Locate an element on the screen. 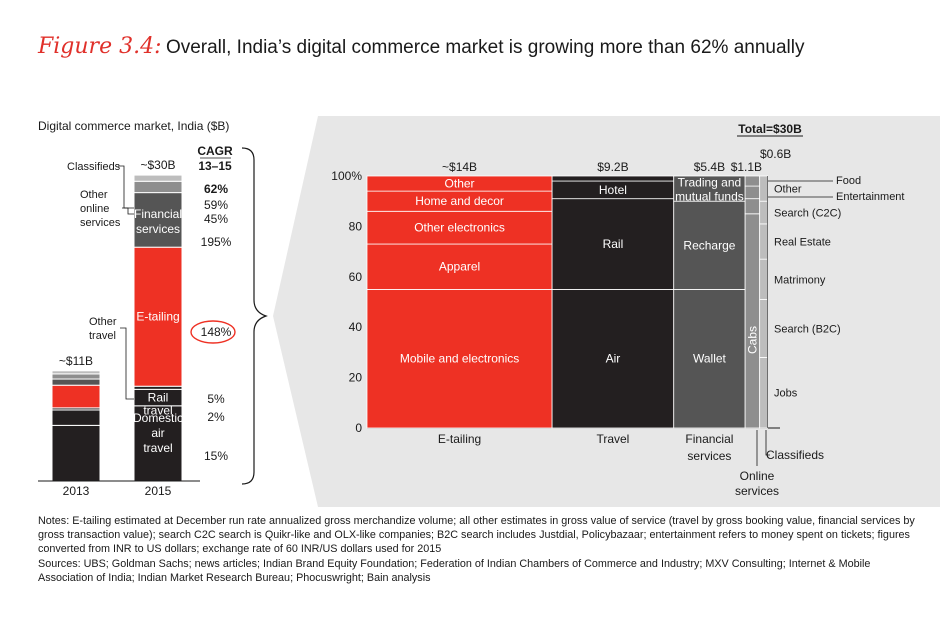 The width and height of the screenshot is (950, 623). cagr-rail-travel: 2% is located at coordinates (216, 417).